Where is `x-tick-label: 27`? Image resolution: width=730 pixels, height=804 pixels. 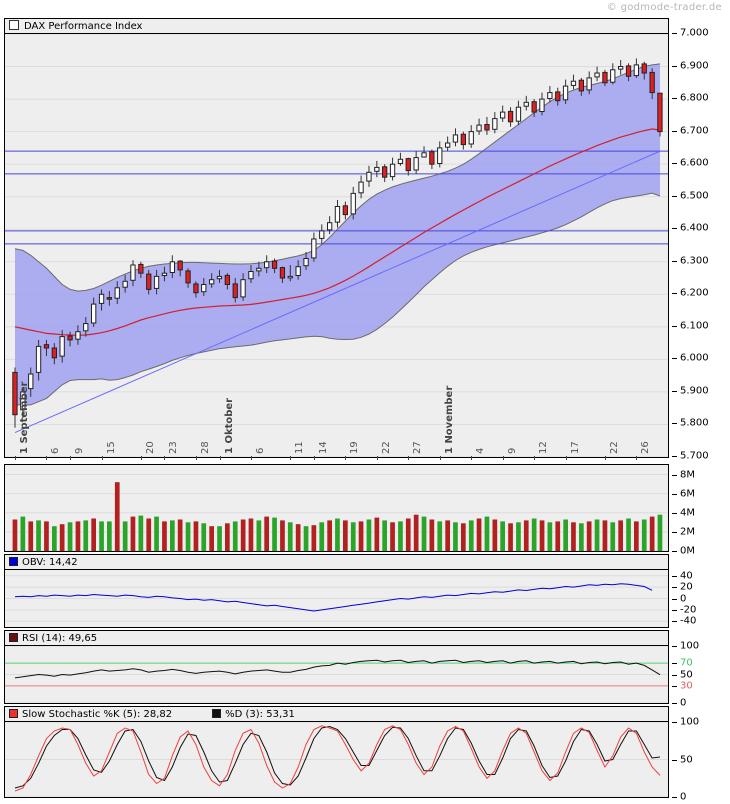 x-tick-label: 27 is located at coordinates (418, 447).